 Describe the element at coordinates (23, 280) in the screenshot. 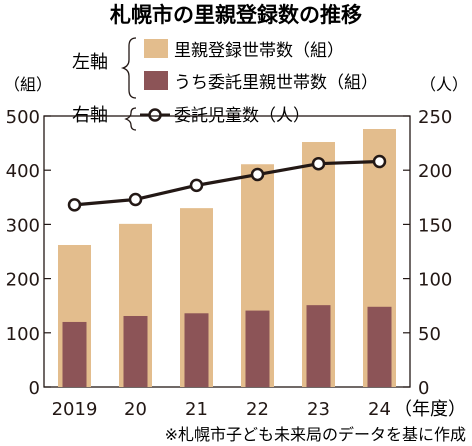

I see `left-tick-label: 200` at that location.